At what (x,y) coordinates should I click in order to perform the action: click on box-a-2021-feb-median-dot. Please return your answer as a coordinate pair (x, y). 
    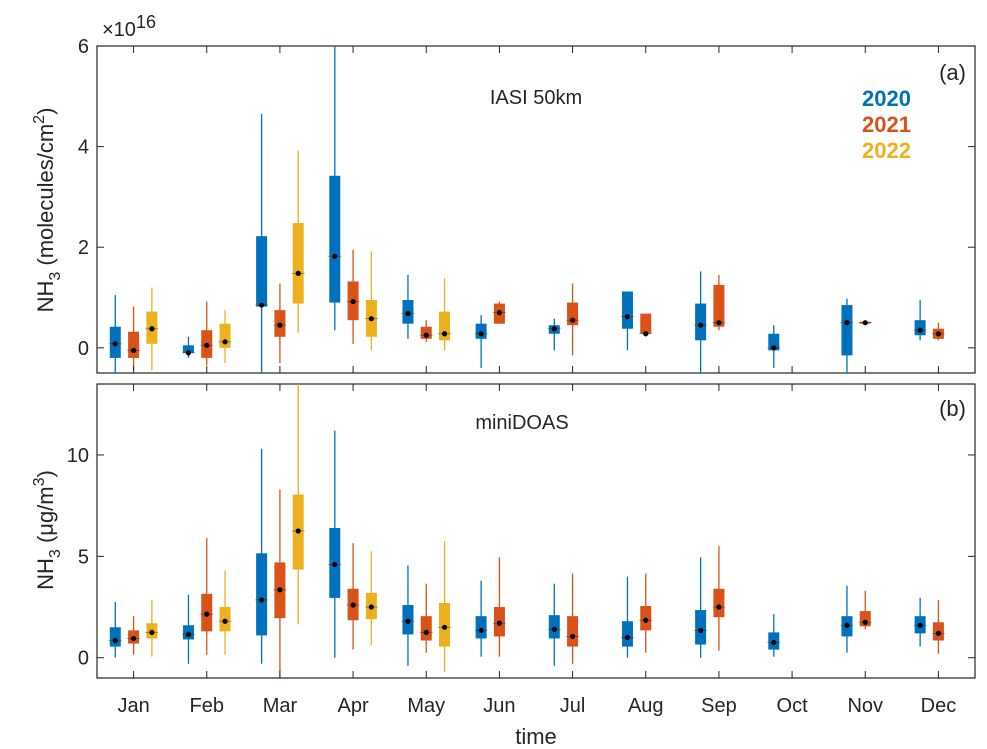
    Looking at the image, I should click on (207, 345).